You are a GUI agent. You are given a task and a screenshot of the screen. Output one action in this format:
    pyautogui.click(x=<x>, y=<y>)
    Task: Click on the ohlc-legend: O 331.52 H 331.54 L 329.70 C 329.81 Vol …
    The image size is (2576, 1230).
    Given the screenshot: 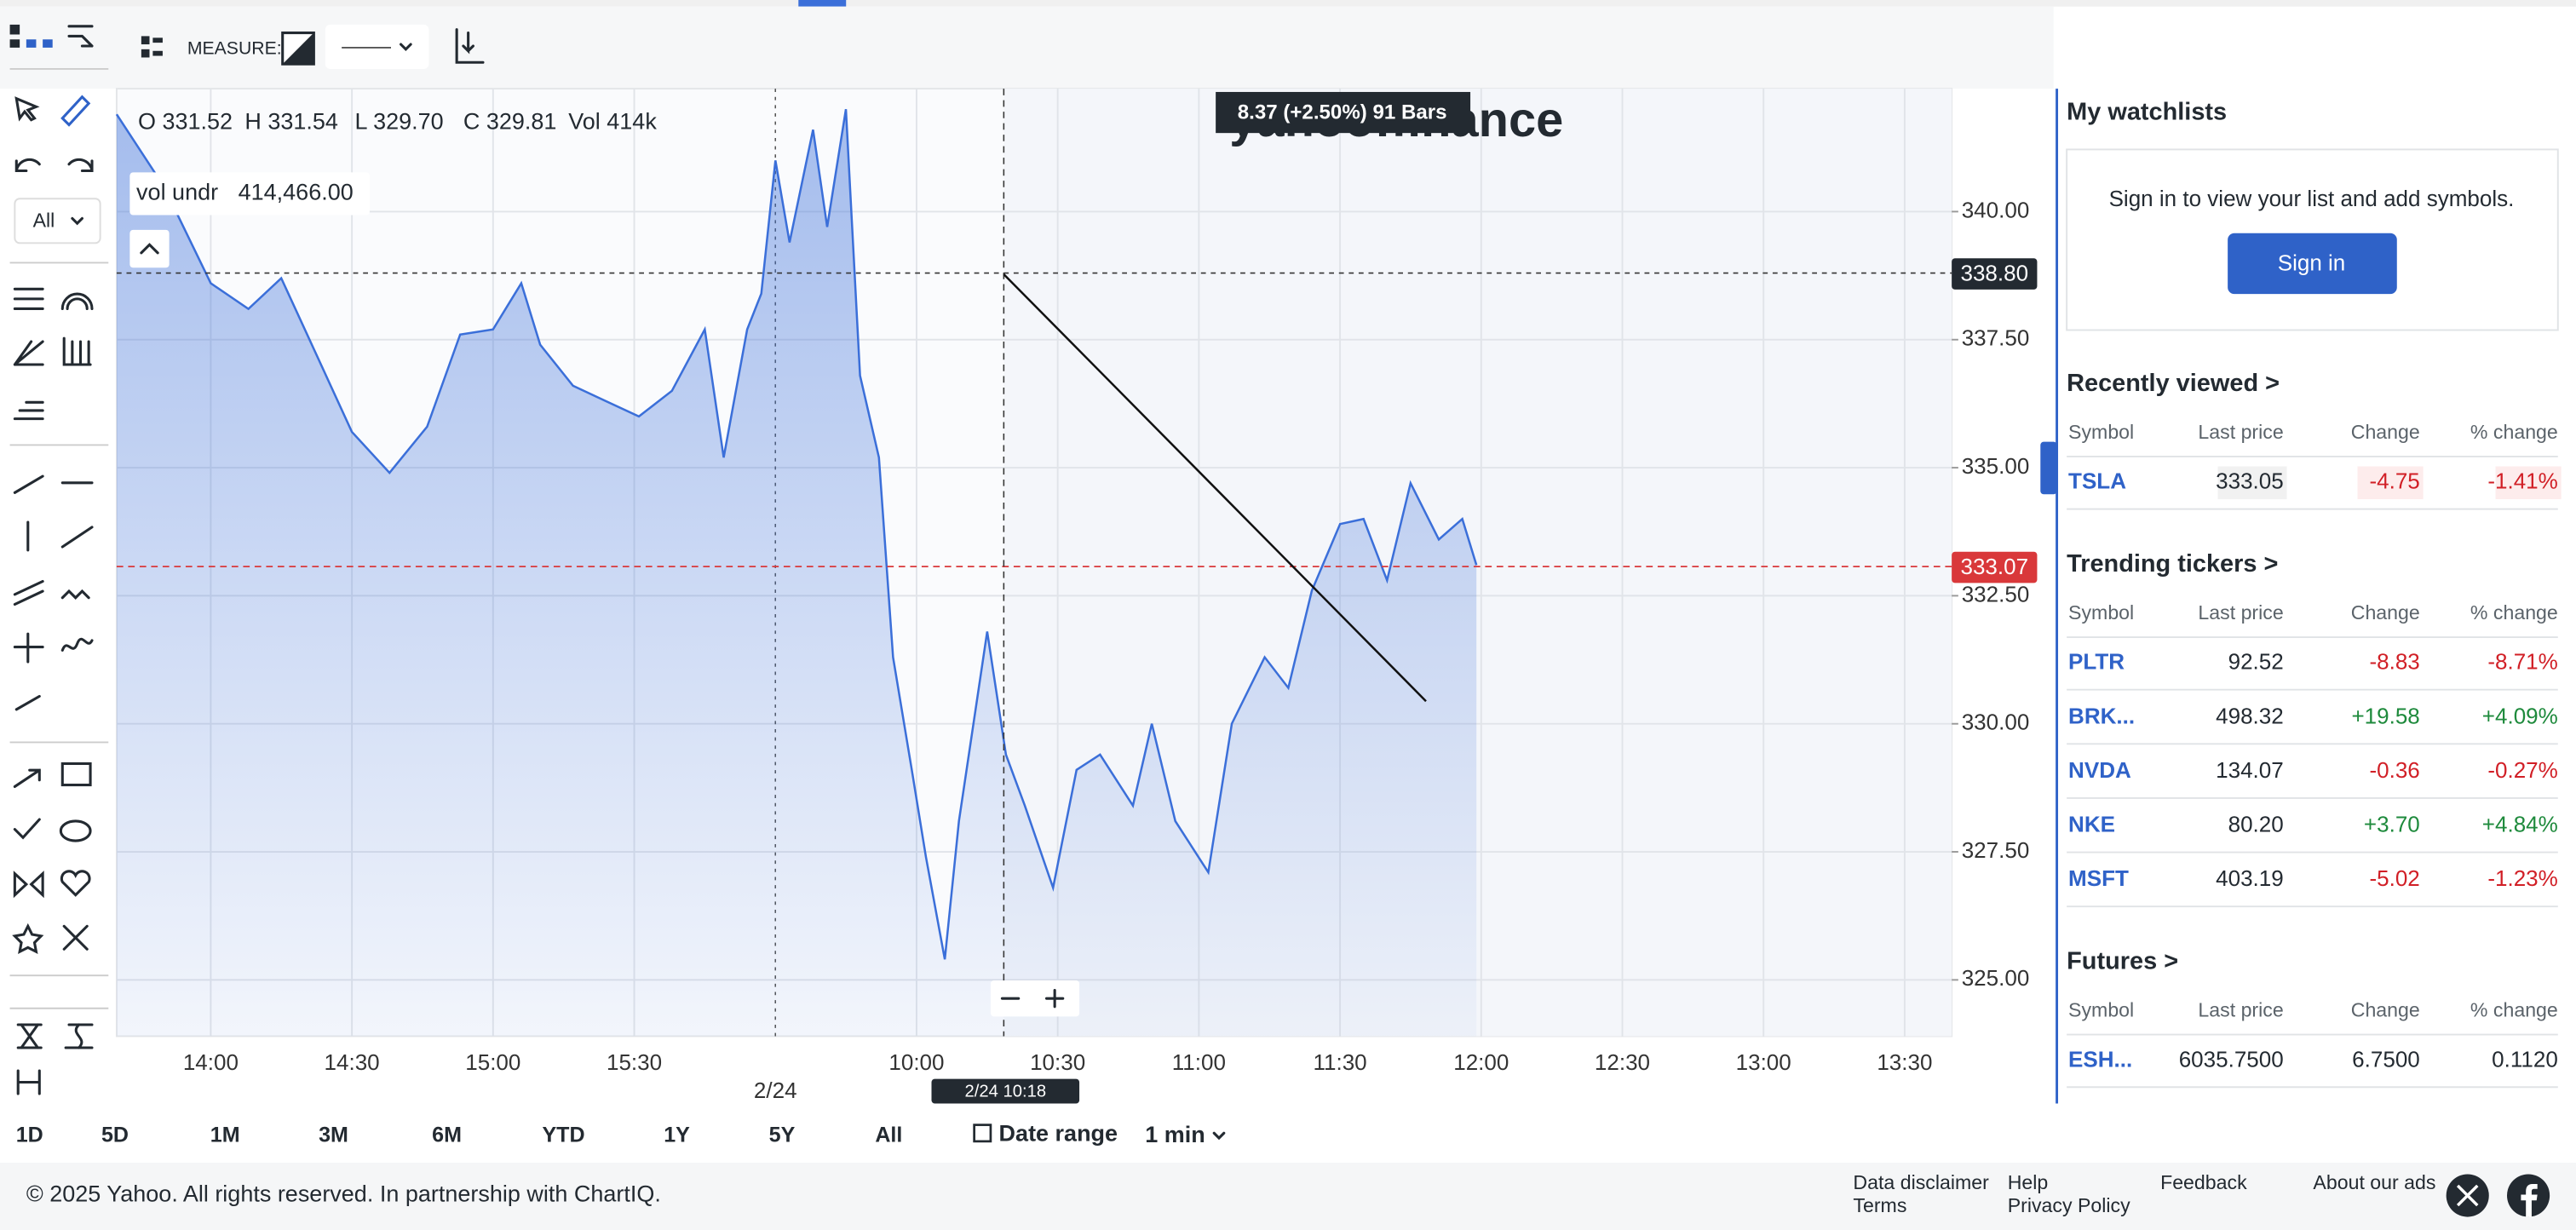 What is the action you would take?
    pyautogui.click(x=393, y=188)
    